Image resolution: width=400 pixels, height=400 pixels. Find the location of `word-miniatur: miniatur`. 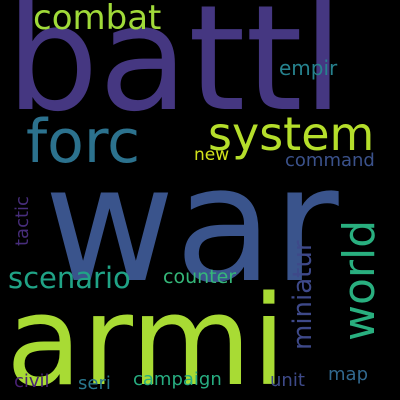

word-miniatur: miniatur is located at coordinates (303, 295).